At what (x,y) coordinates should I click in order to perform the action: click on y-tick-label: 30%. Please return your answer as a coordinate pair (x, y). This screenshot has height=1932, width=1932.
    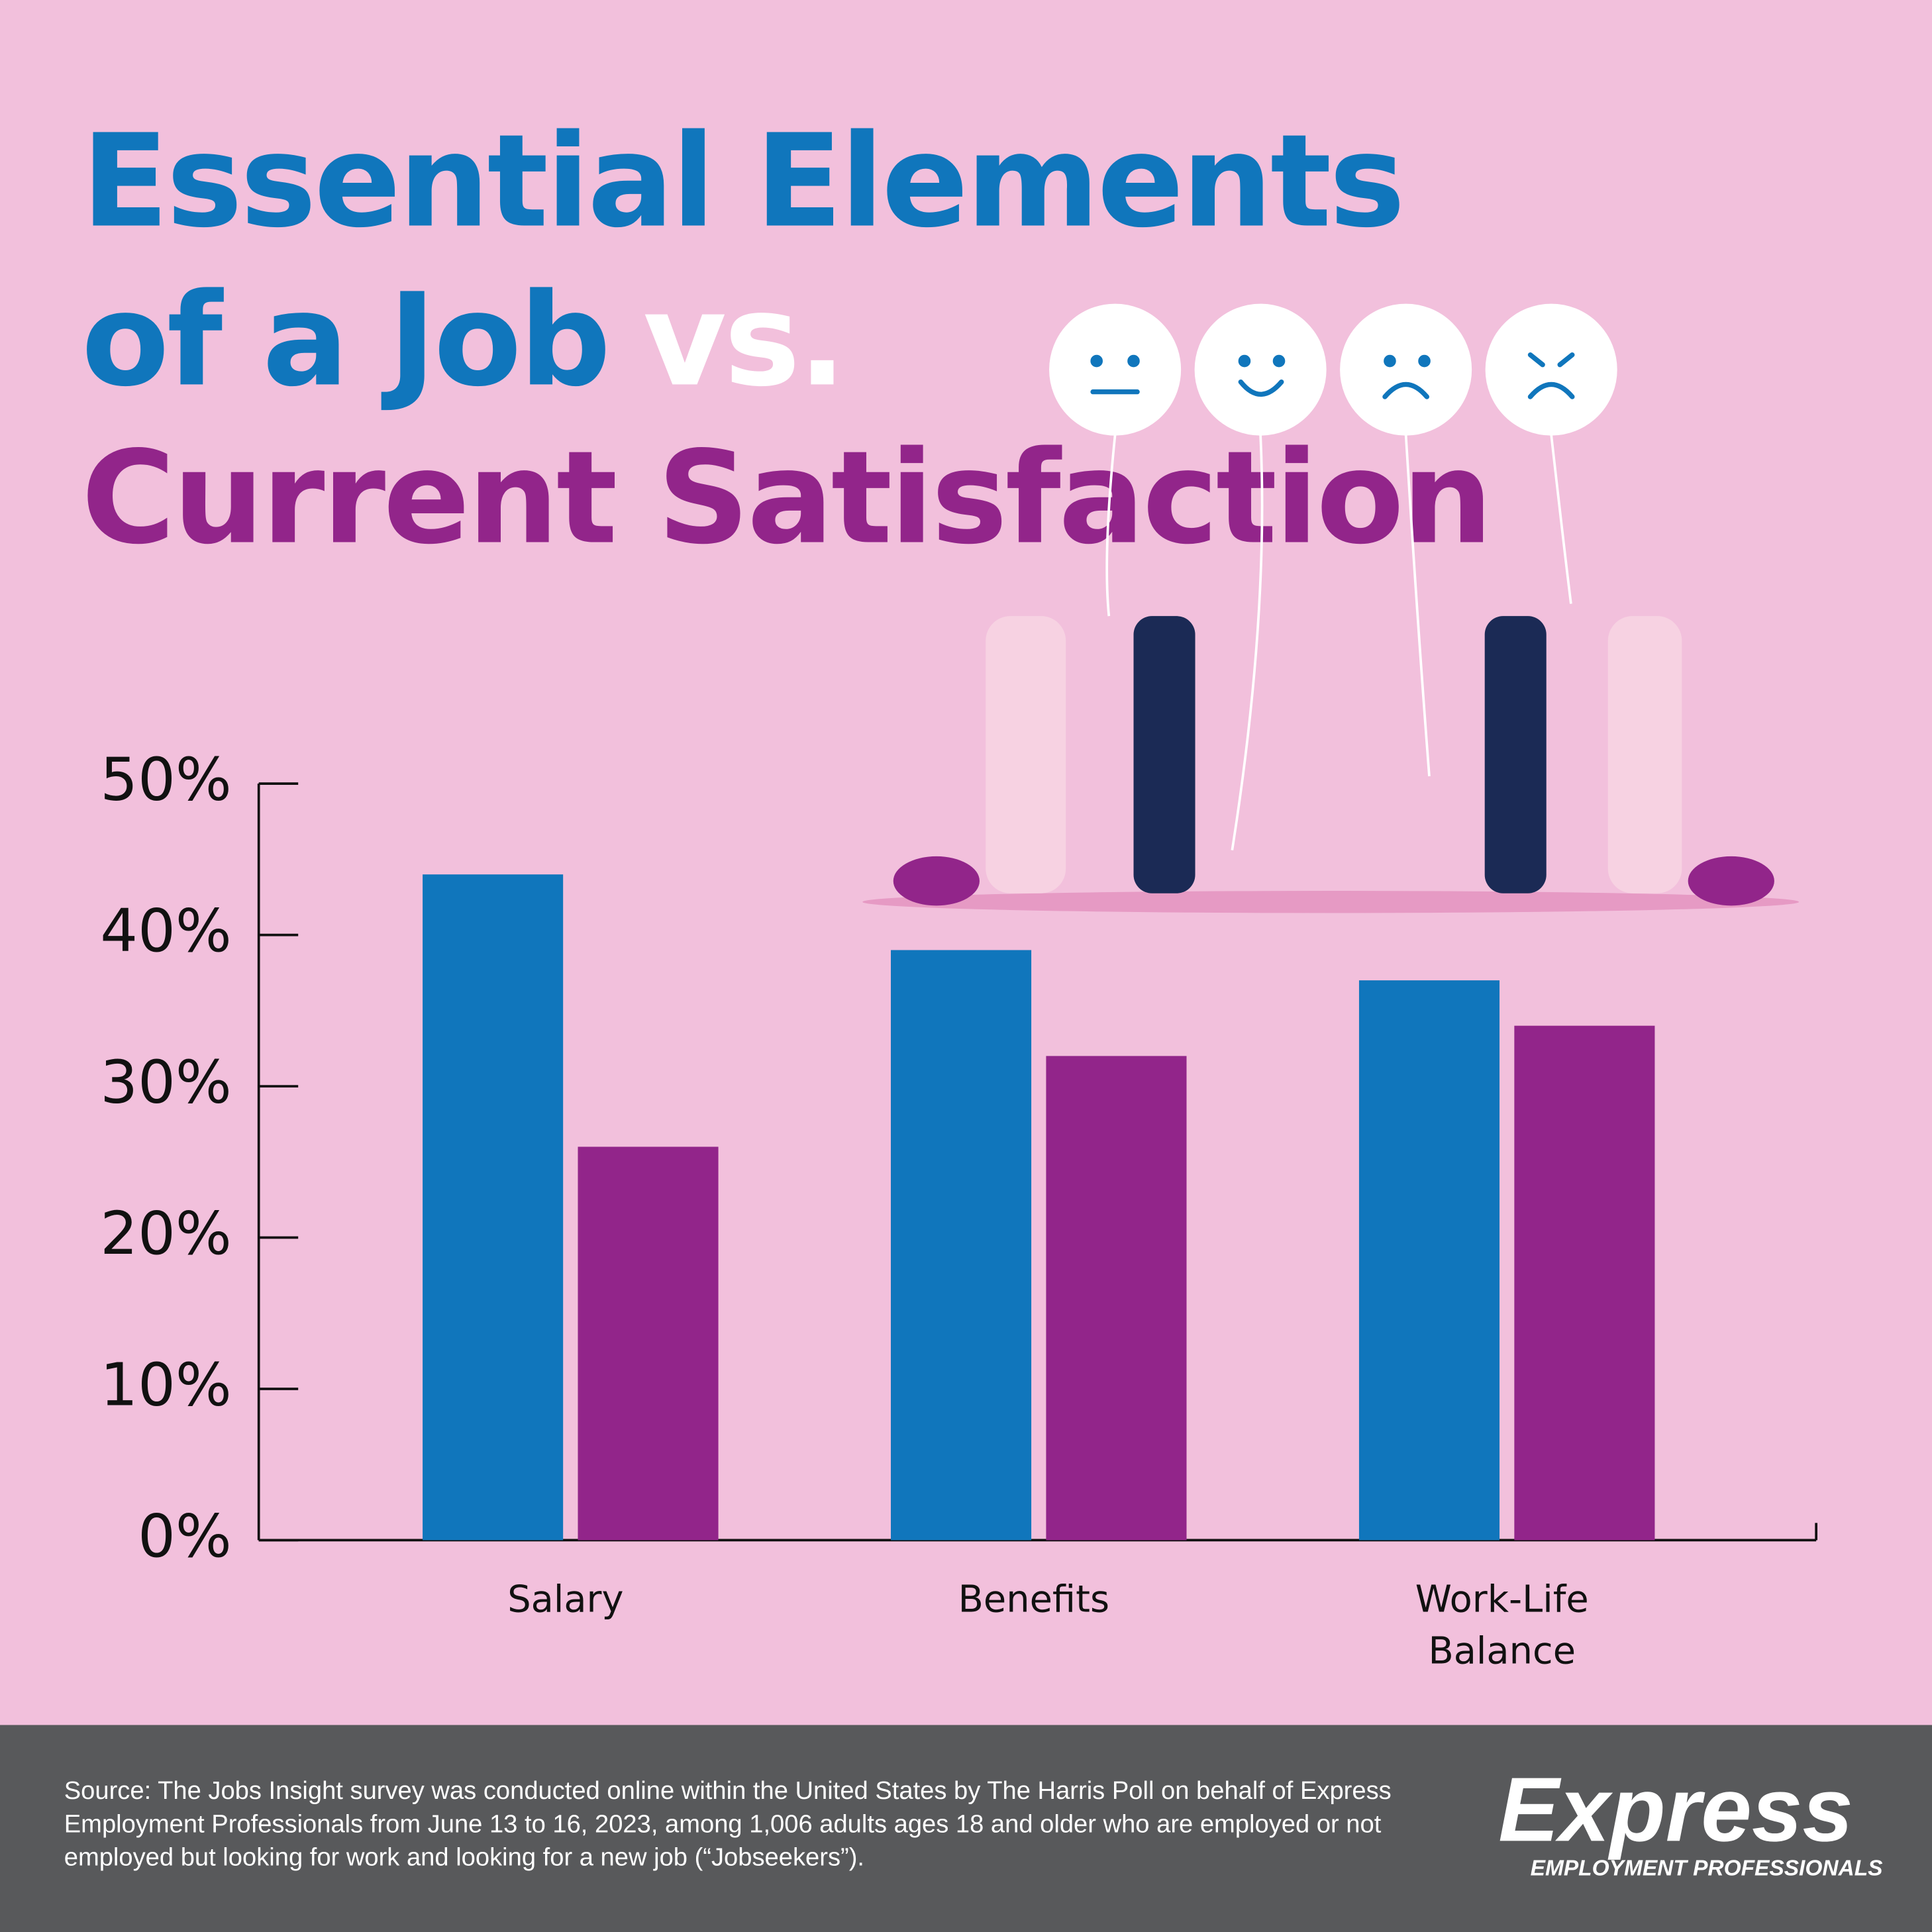
    Looking at the image, I should click on (165, 1082).